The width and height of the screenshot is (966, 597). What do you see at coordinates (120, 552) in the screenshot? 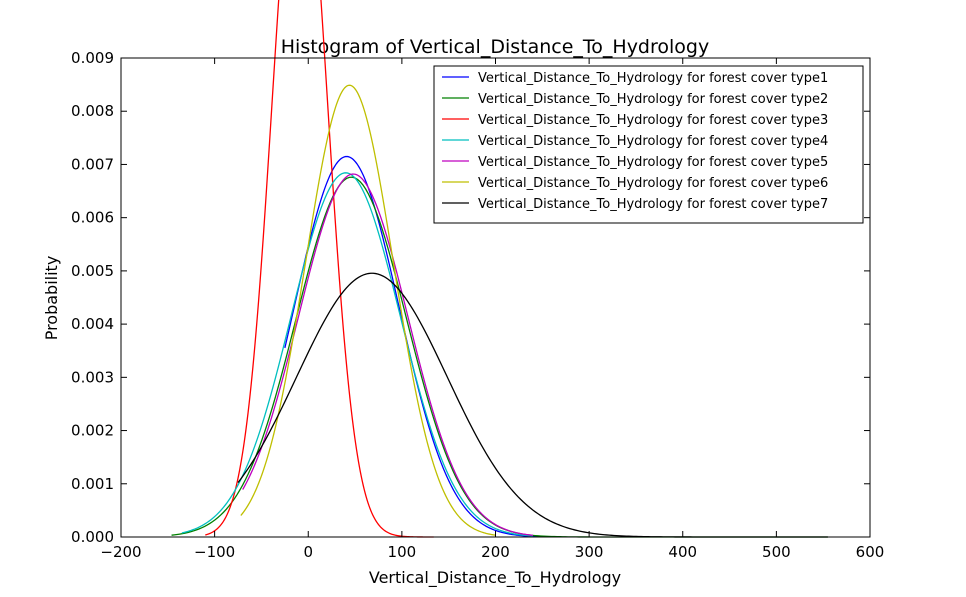
I see `x-tick-label: −200` at bounding box center [120, 552].